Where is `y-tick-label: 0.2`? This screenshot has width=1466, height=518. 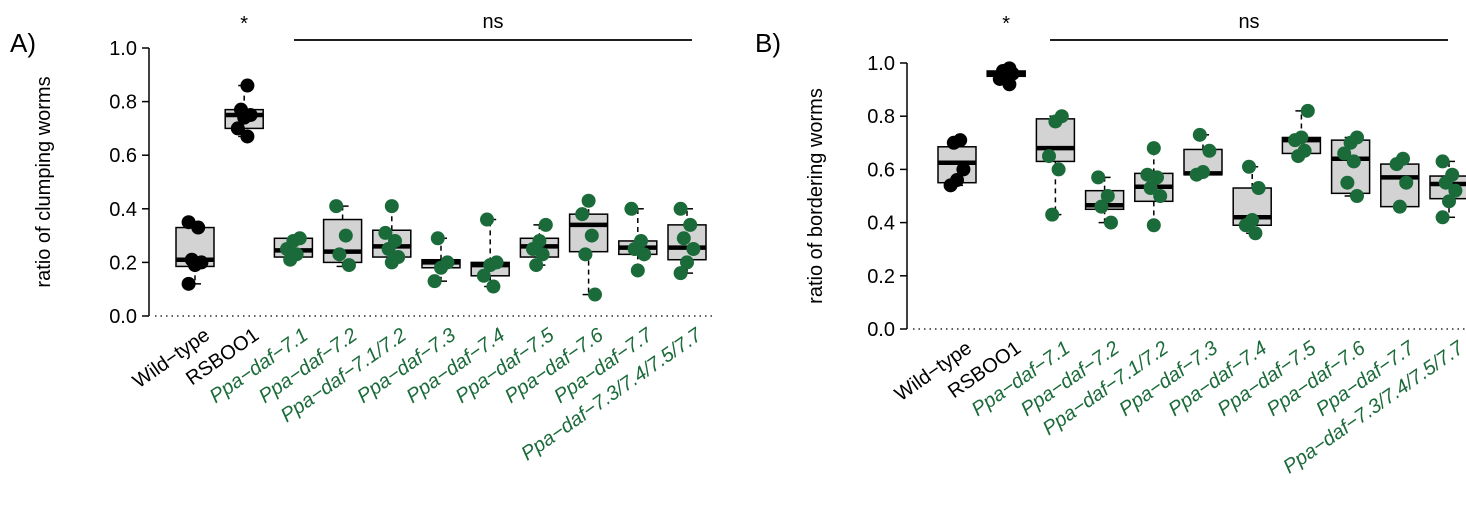
y-tick-label: 0.2 is located at coordinates (881, 277).